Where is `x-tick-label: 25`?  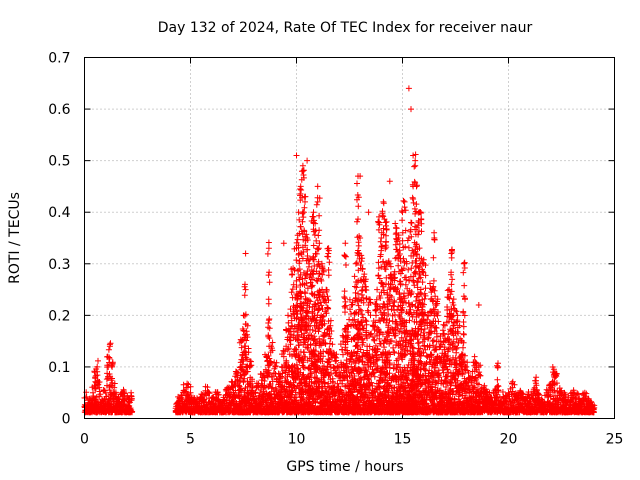 x-tick-label: 25 is located at coordinates (615, 440).